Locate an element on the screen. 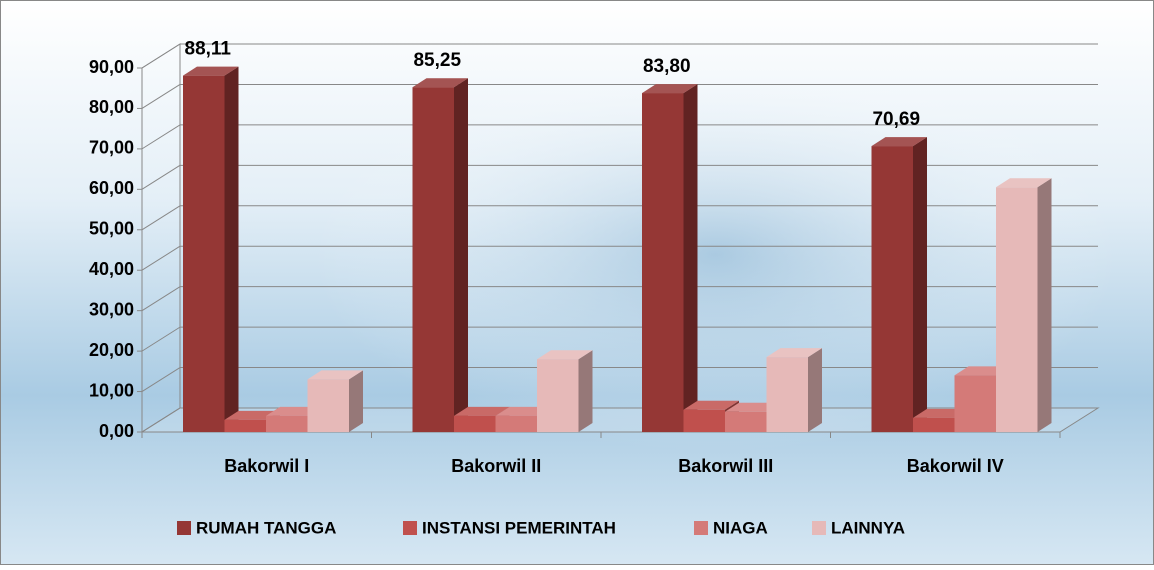 The height and width of the screenshot is (570, 1154). x-tick-label: Bakorwil II is located at coordinates (496, 466).